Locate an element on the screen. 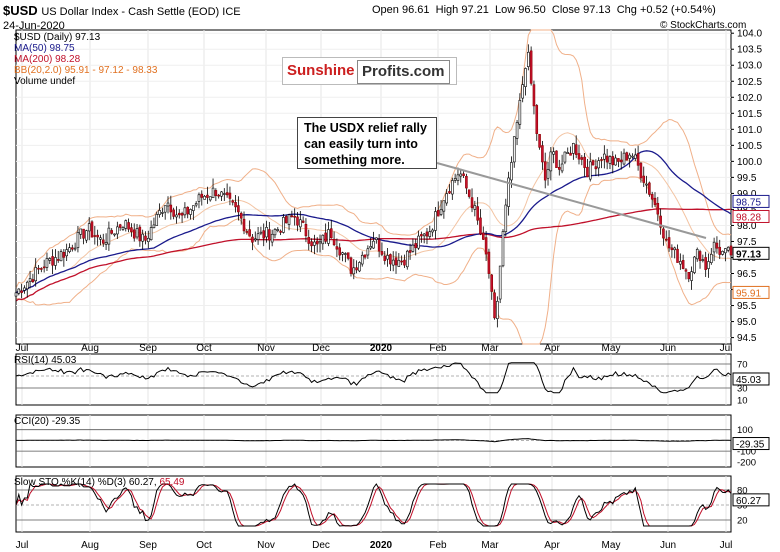  y-tick-label: 102.5 is located at coordinates (749, 82).